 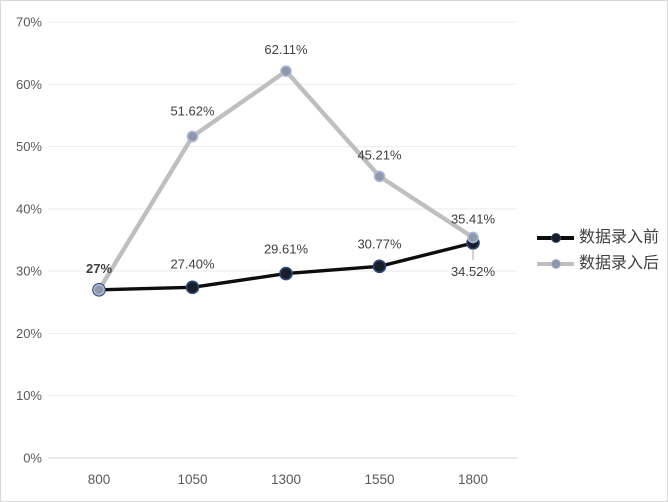 What do you see at coordinates (192, 287) in the screenshot?
I see `point-数据录入前-1050` at bounding box center [192, 287].